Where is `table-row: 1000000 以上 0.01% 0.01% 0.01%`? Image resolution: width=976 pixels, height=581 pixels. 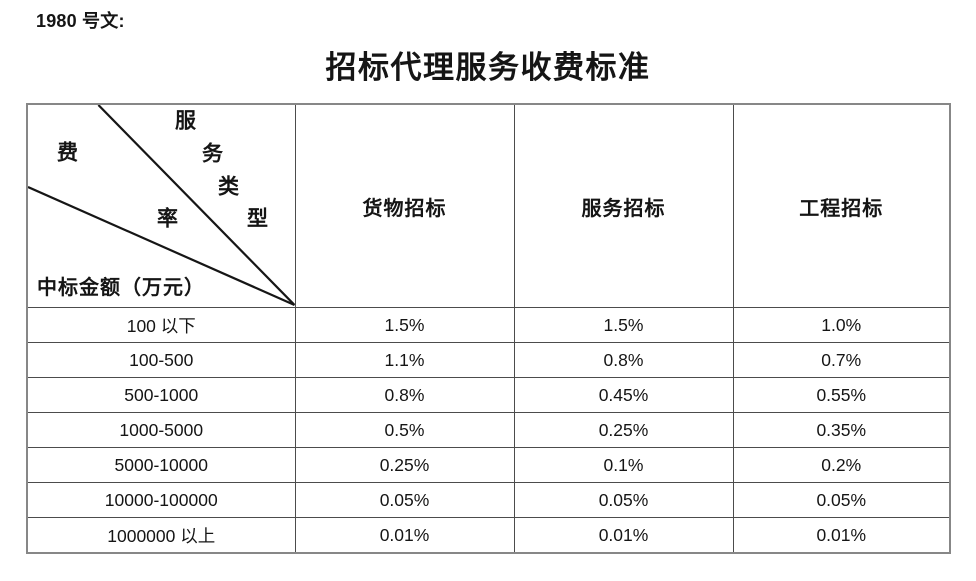
table-row: 1000000 以上 0.01% 0.01% 0.01% is located at coordinates (488, 535).